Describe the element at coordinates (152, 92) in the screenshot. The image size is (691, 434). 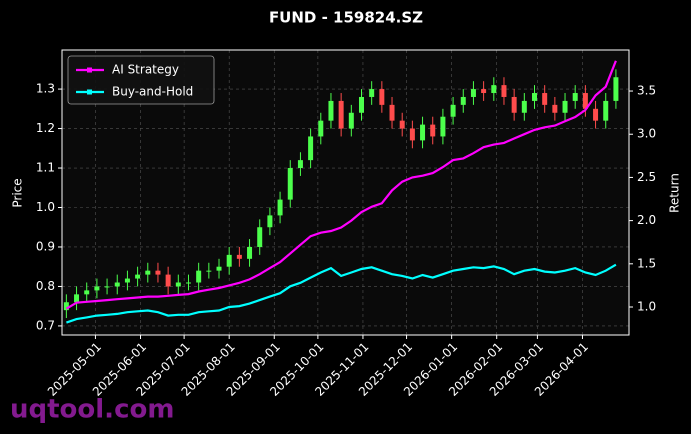
I see `legend-label: Buy-and-Hold` at that location.